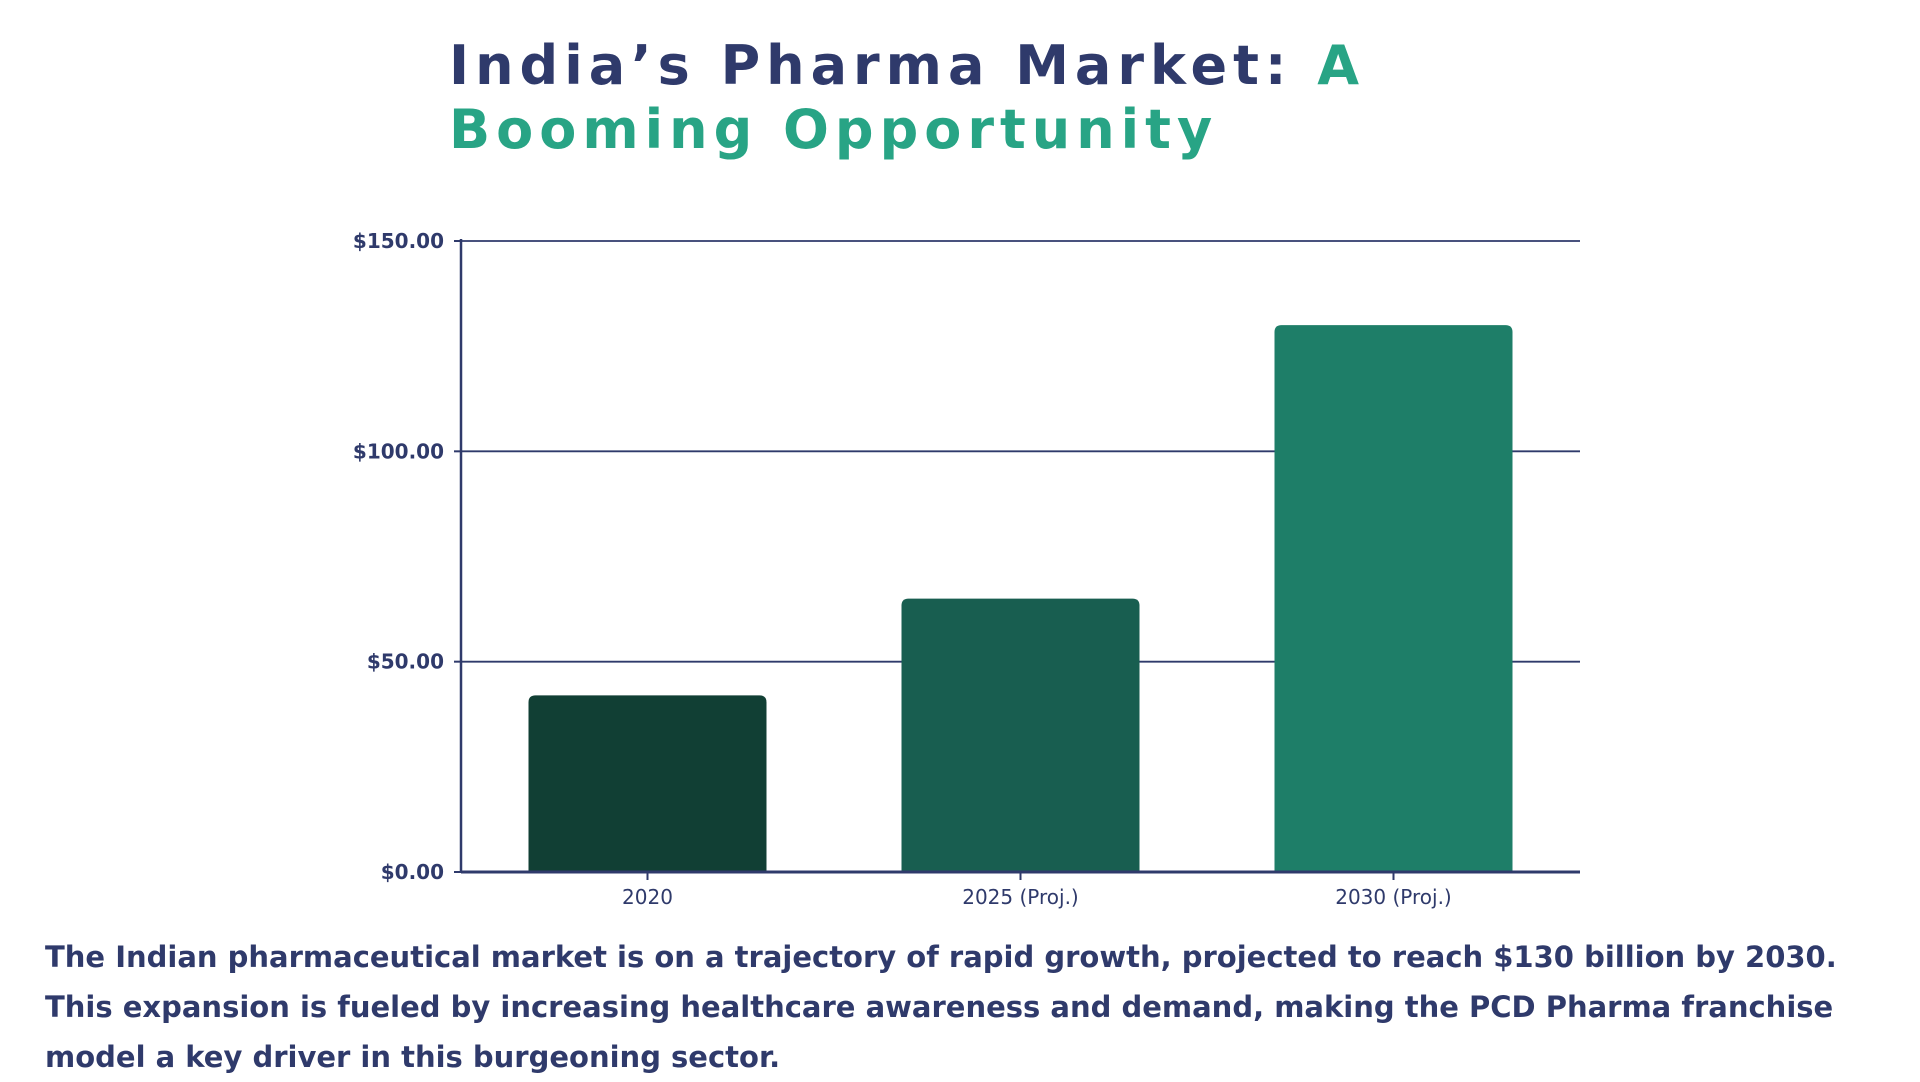  I want to click on y-tick-label: $50.00, so click(405, 662).